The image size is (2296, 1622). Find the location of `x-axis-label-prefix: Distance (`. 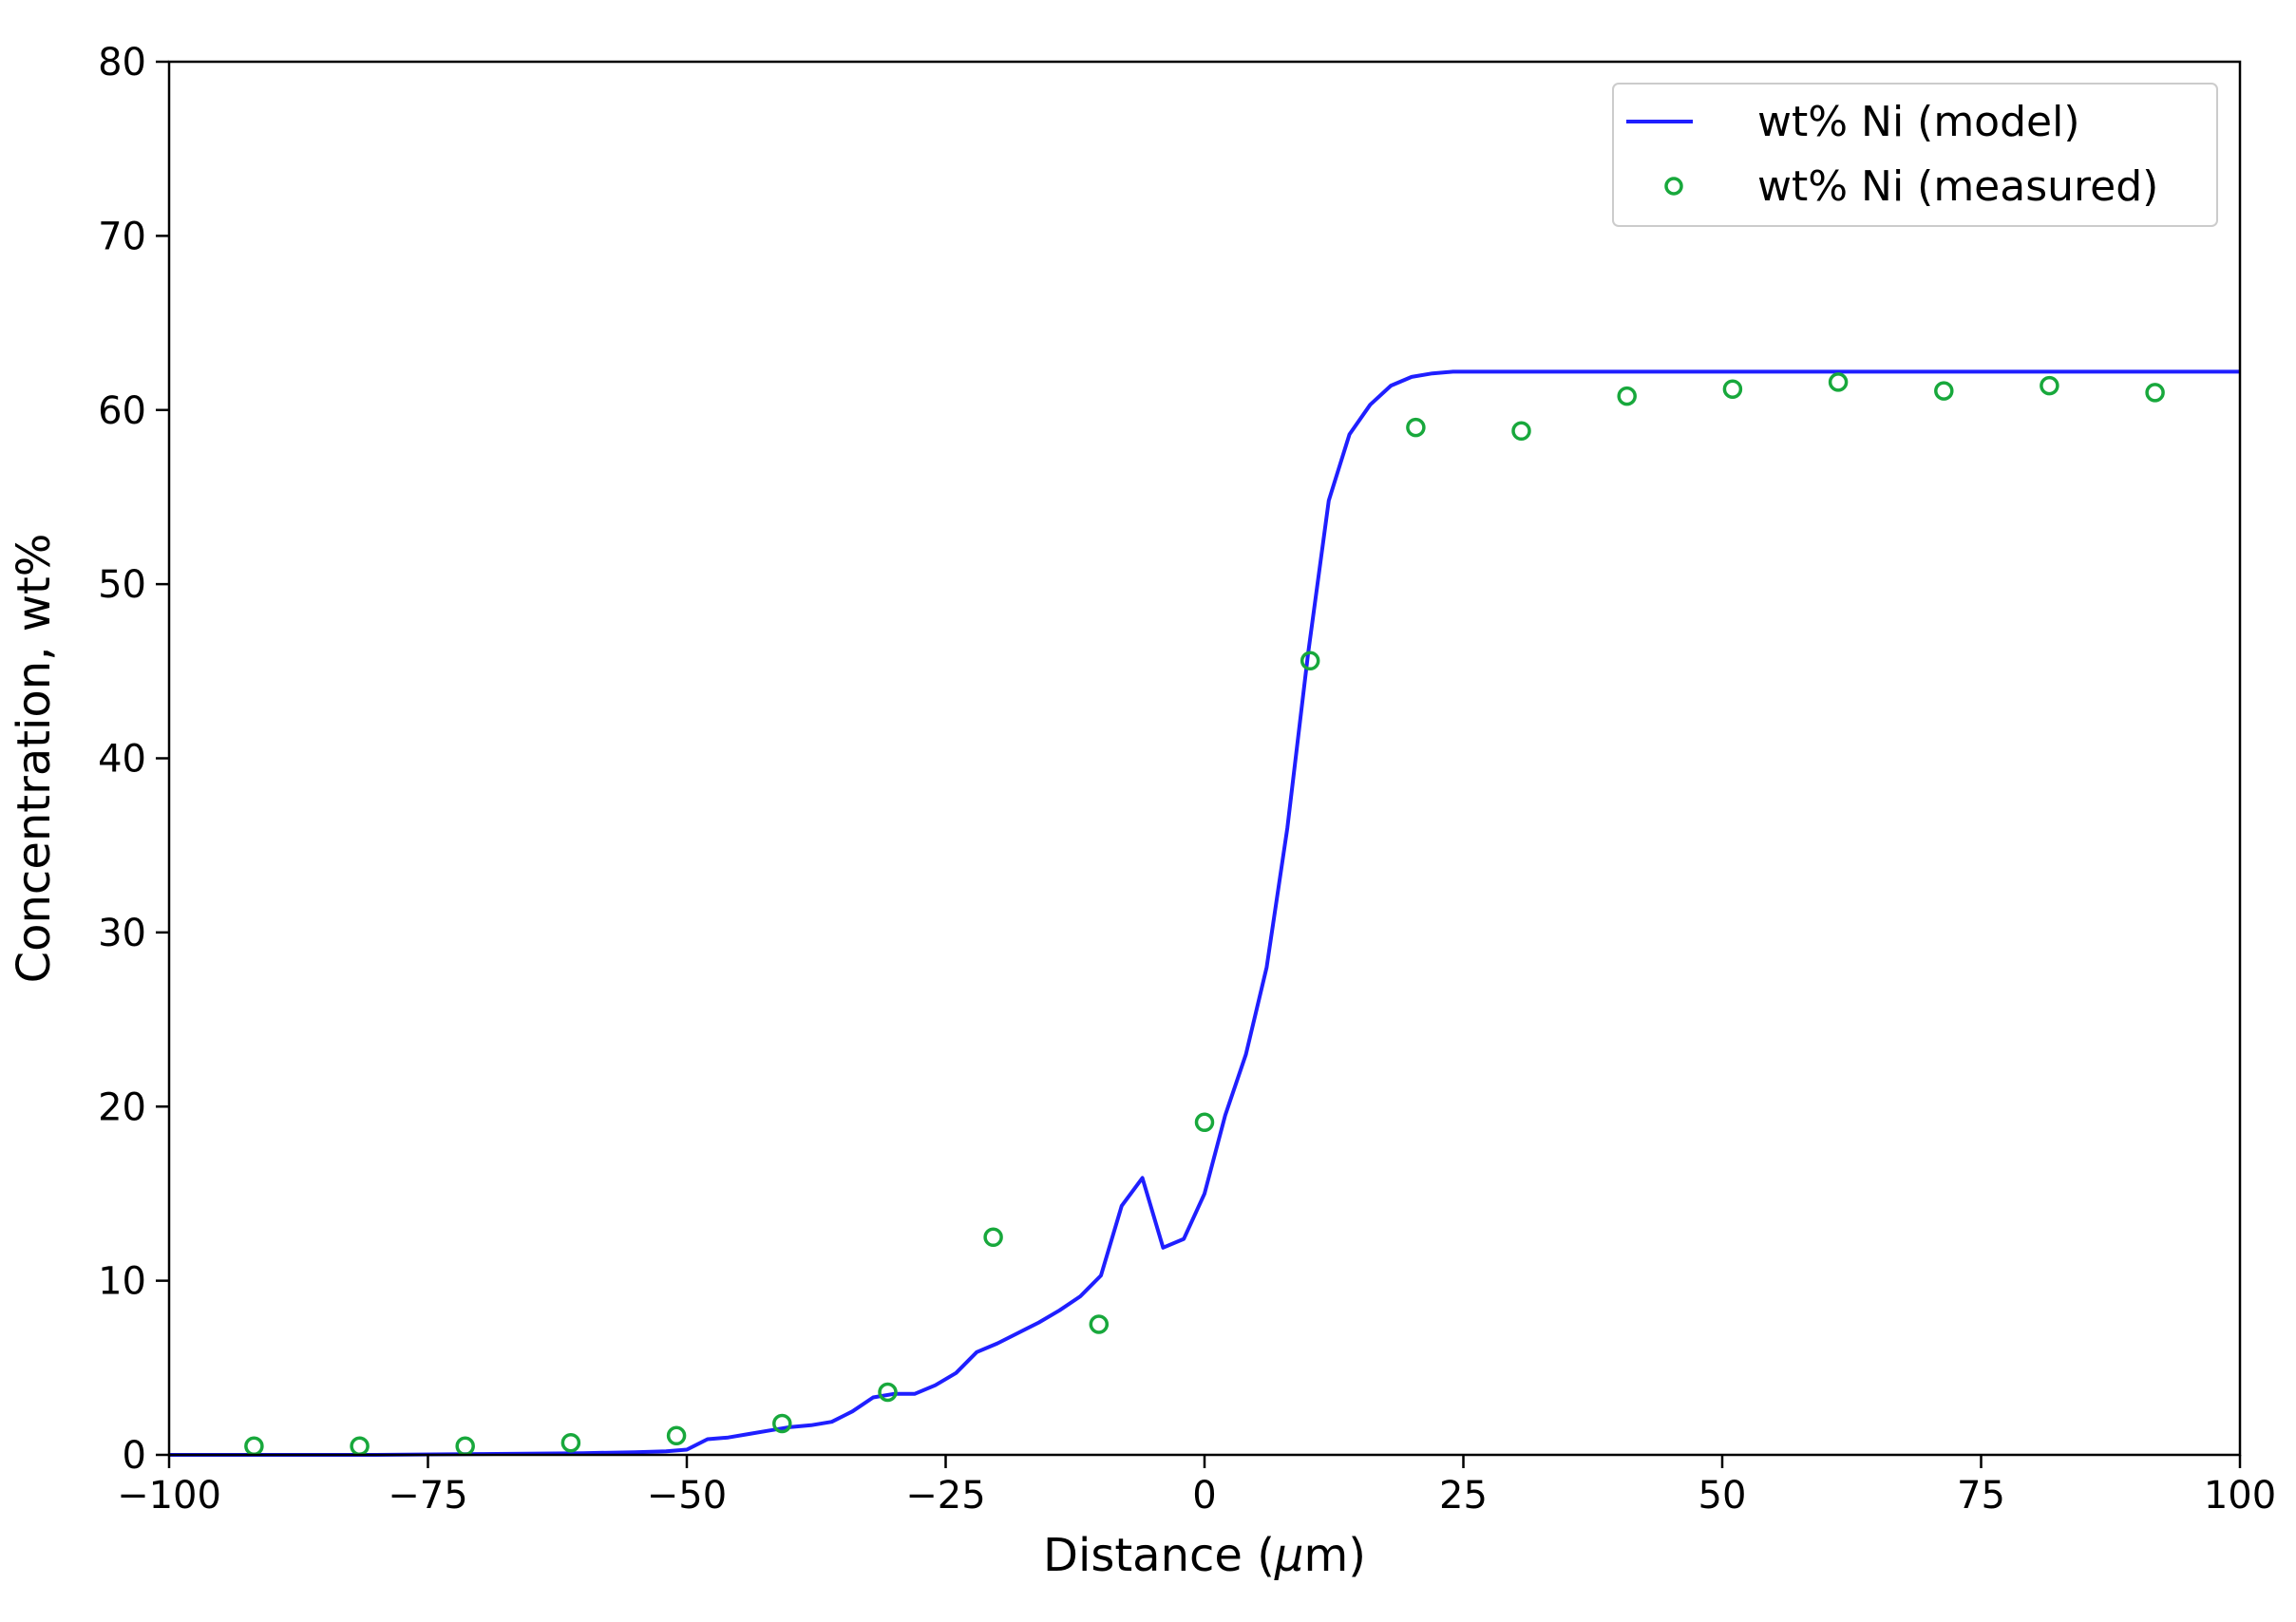

x-axis-label-prefix: Distance ( is located at coordinates (1159, 1555).